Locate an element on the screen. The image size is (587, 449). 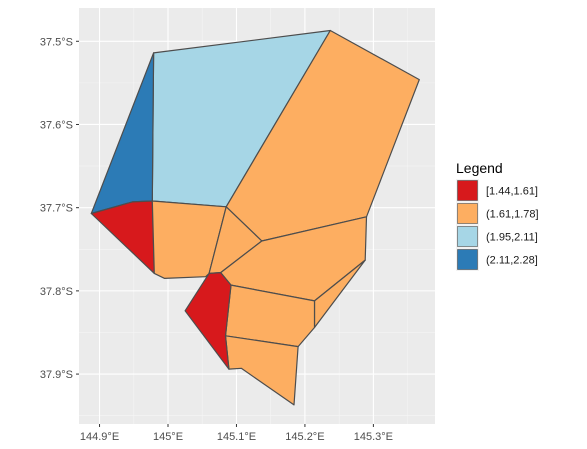
legend-item: [1.44,1.61] is located at coordinates (497, 190).